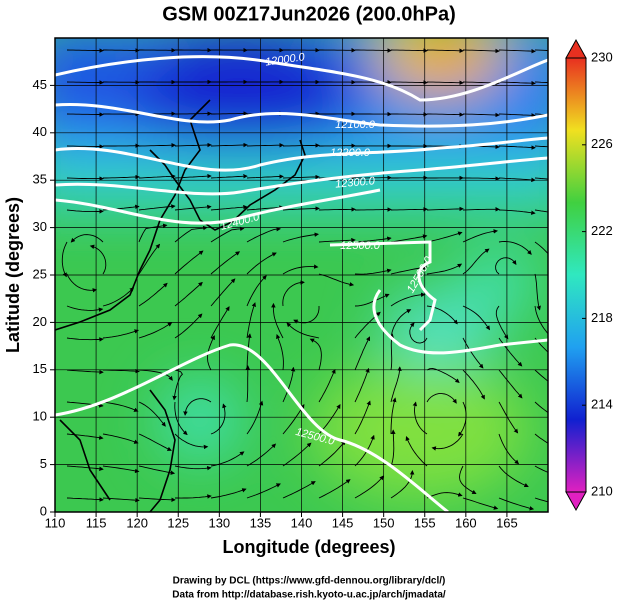 The image size is (619, 610). I want to click on x-tick-label: 145, so click(343, 522).